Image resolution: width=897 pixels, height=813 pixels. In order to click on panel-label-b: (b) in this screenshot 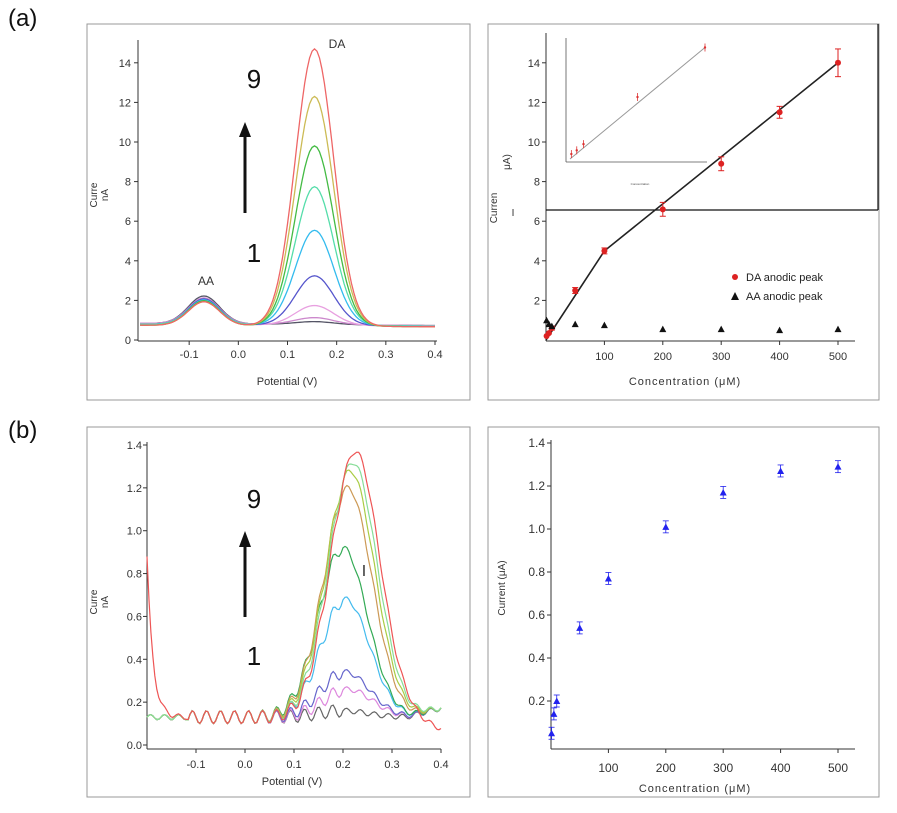, I will do `click(23, 430)`.